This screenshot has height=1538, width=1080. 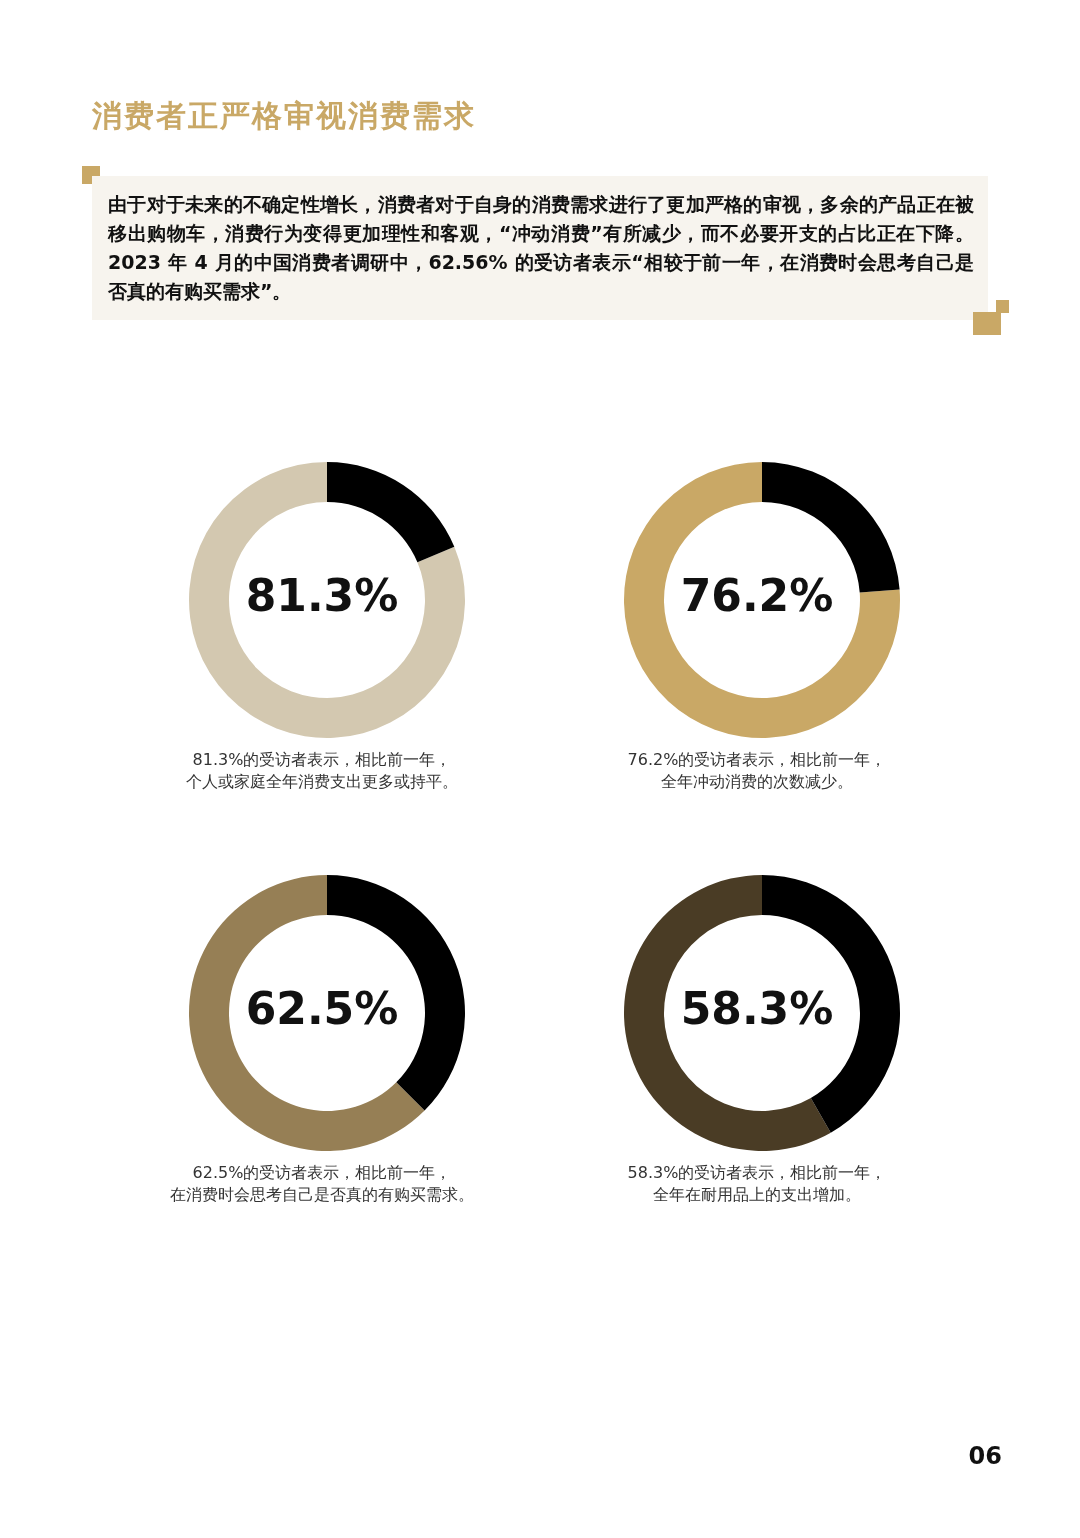 I want to click on text: 06, so click(x=985, y=1456).